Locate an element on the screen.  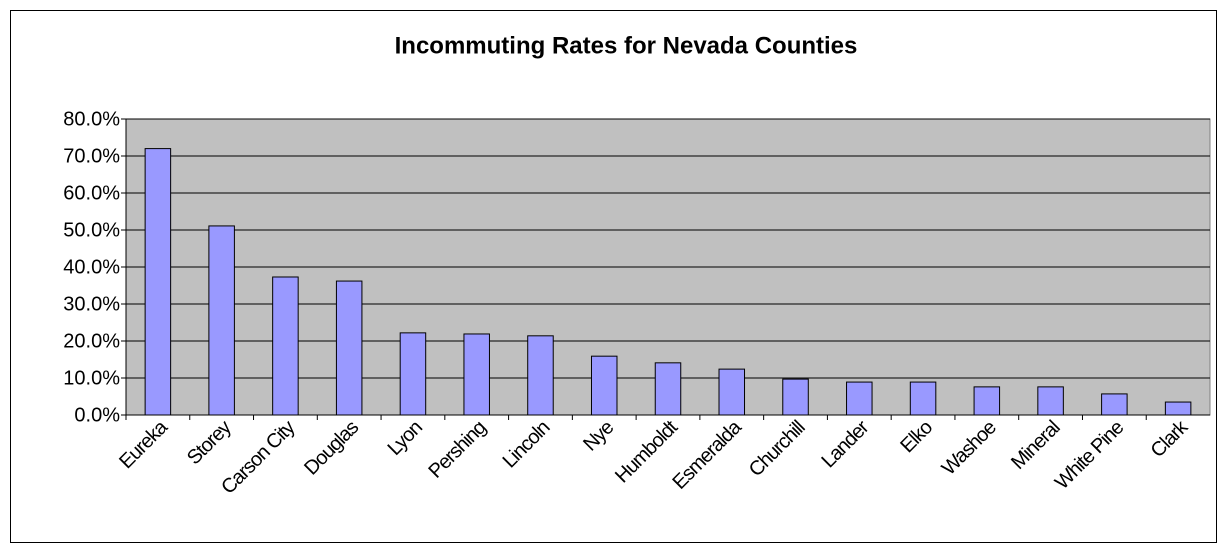
y-tick-label: 20.0% is located at coordinates (91, 341).